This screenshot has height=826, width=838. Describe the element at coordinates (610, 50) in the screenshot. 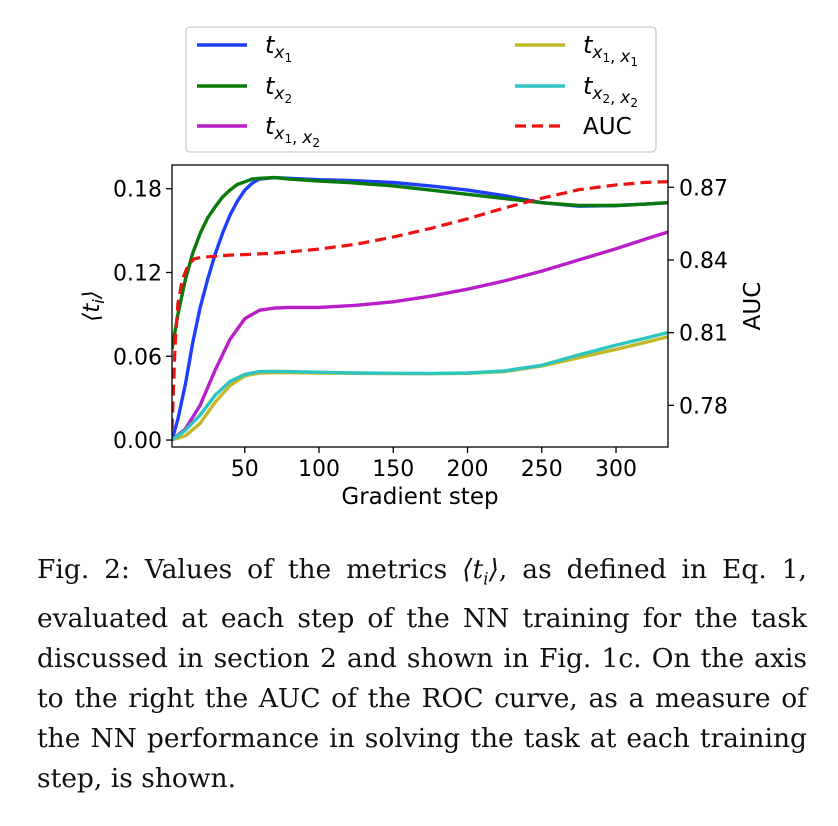

I see `legend-label-3: tx1, x1` at that location.